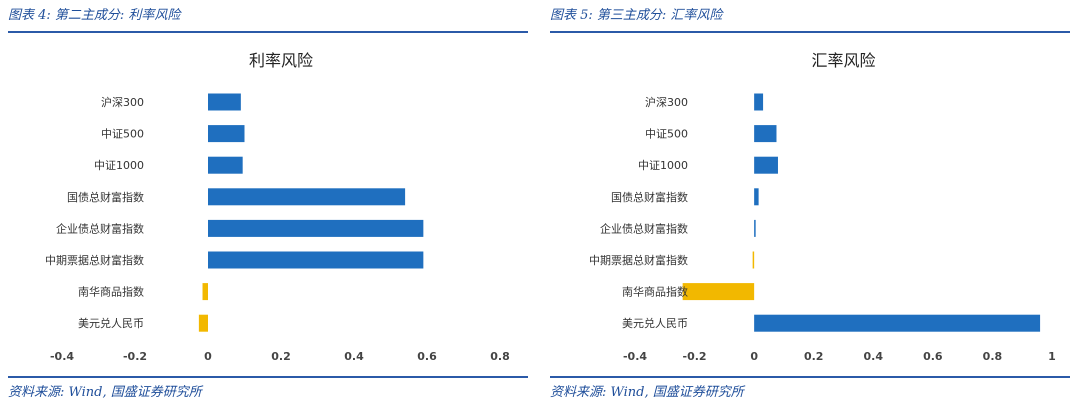 This screenshot has width=1080, height=402. I want to click on tick-label: 1, so click(1052, 356).